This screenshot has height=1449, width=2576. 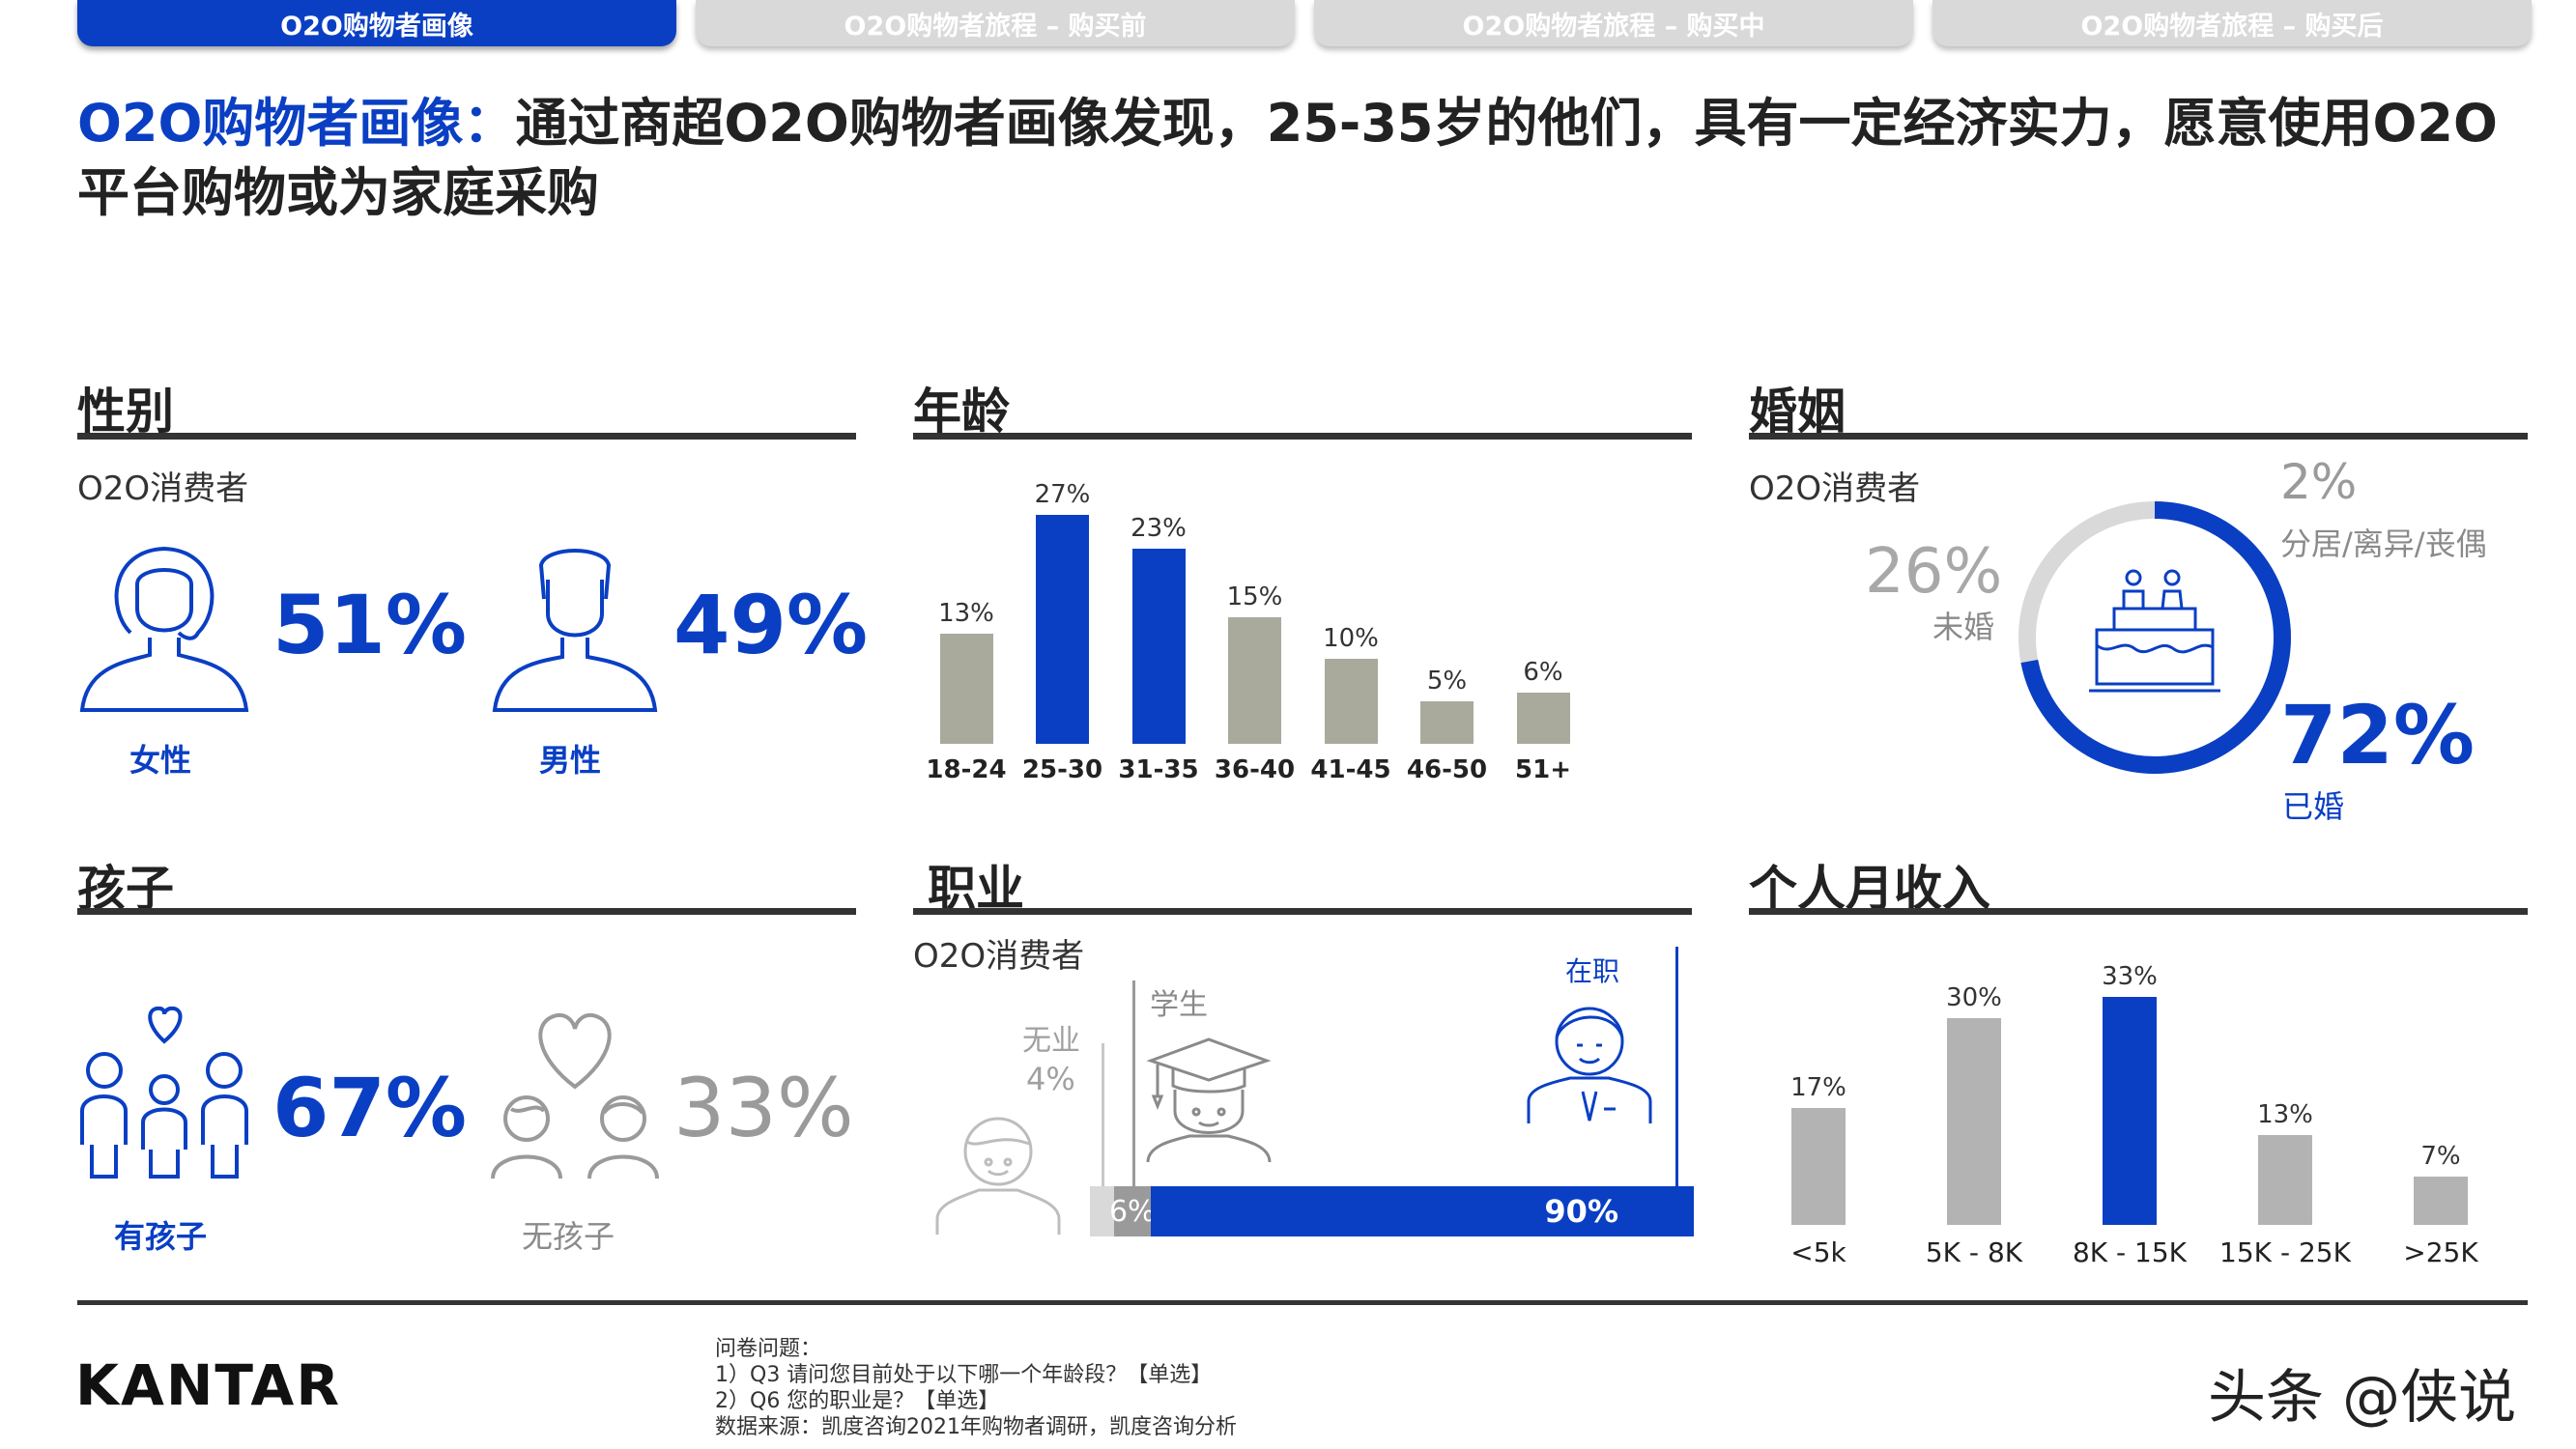 What do you see at coordinates (1835, 488) in the screenshot?
I see `marriage-subtitle: O2O消费者` at bounding box center [1835, 488].